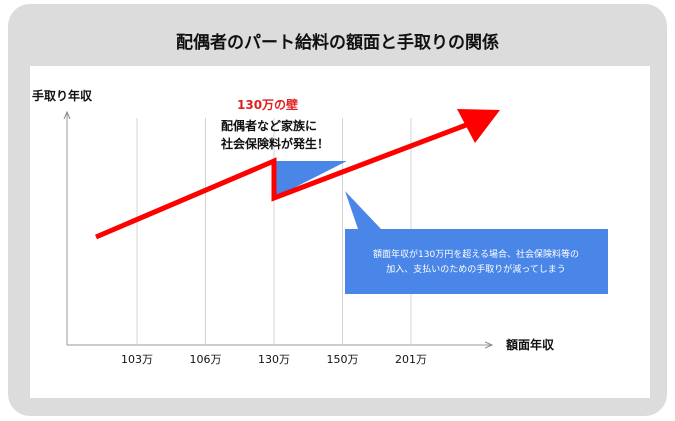 This screenshot has width=675, height=421. Describe the element at coordinates (530, 344) in the screenshot. I see `x-axis-label: 額面年収` at that location.